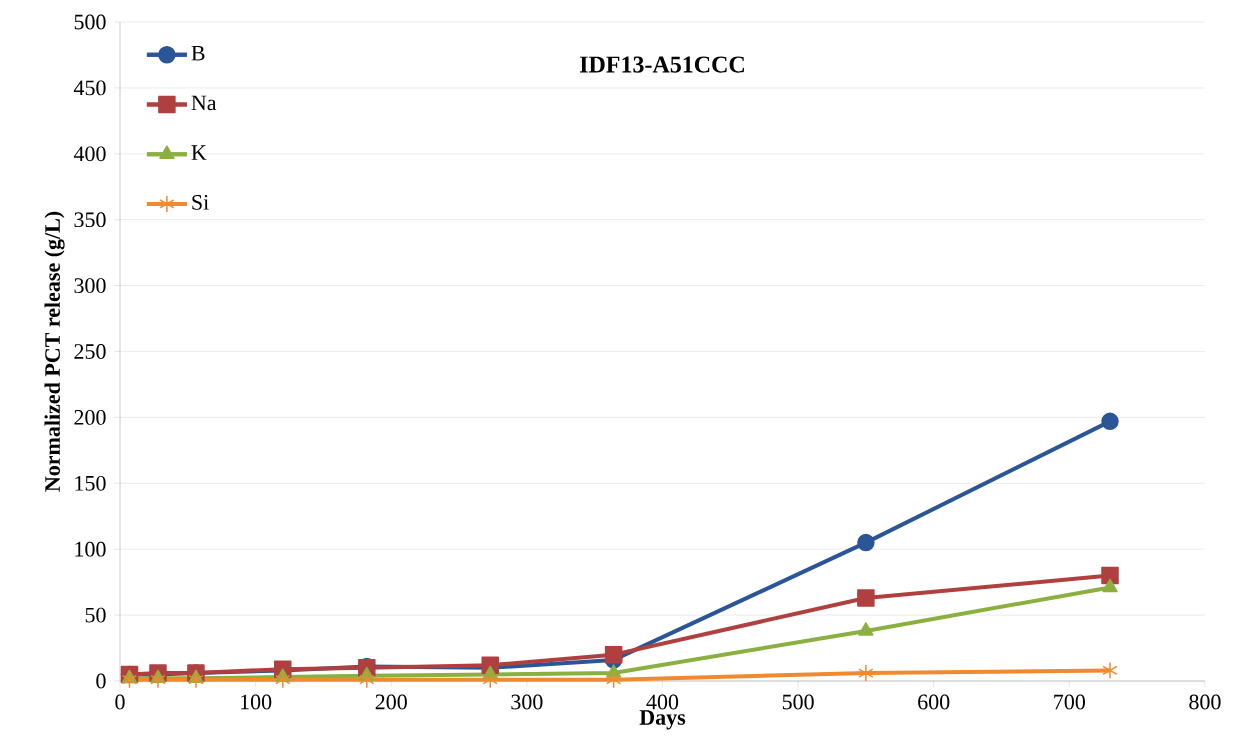 This screenshot has height=752, width=1236. What do you see at coordinates (391, 702) in the screenshot?
I see `x-tick-label: 200` at bounding box center [391, 702].